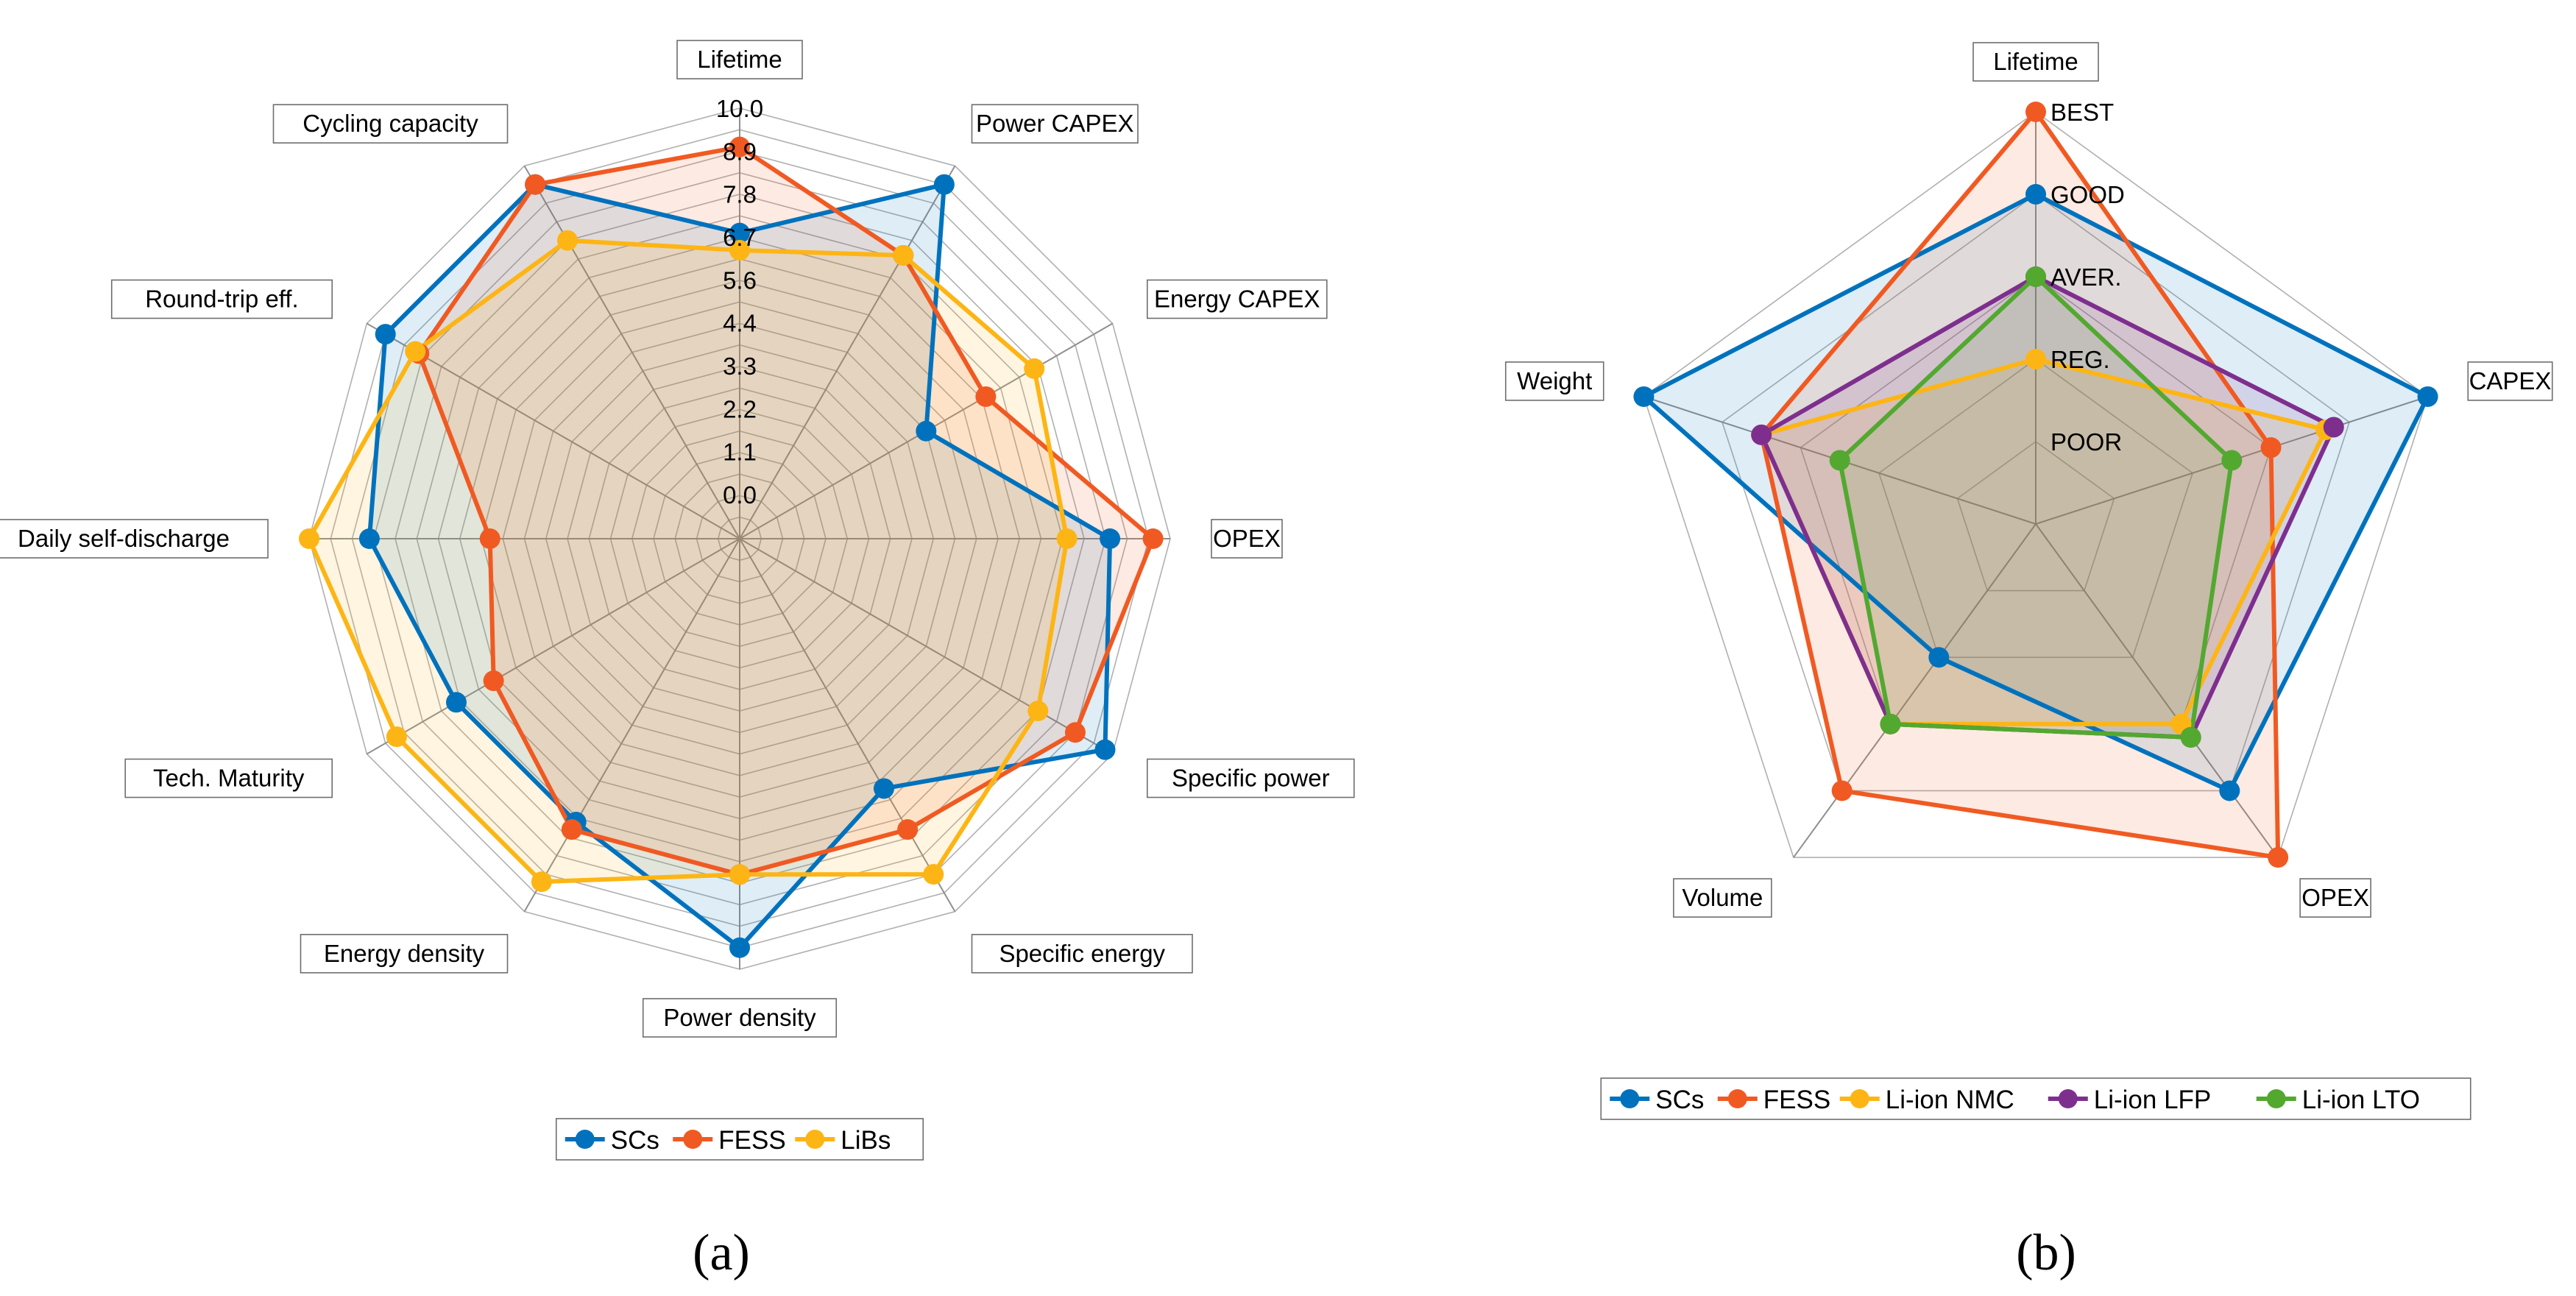 Image resolution: width=2576 pixels, height=1296 pixels. What do you see at coordinates (740, 151) in the screenshot?
I see `tick-label: 8.9` at bounding box center [740, 151].